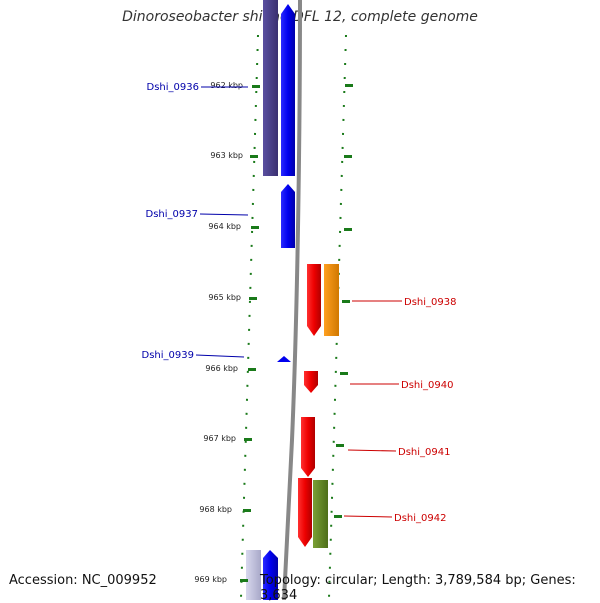 This screenshot has width=600, height=603. What do you see at coordinates (427, 385) in the screenshot?
I see `gene-label: Dshi_0940` at bounding box center [427, 385].